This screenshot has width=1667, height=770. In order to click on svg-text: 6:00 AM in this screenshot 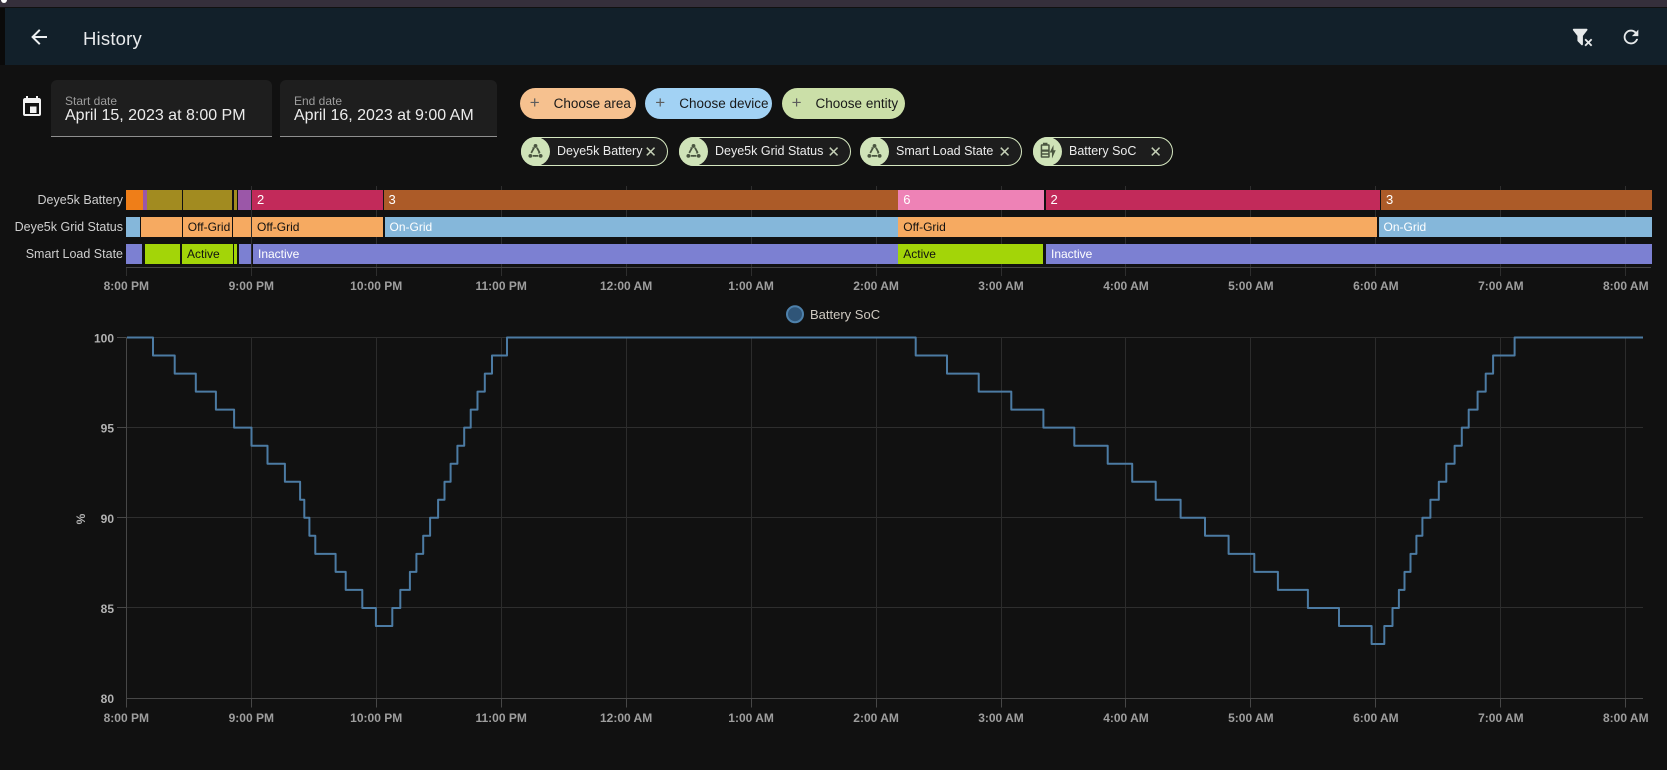, I will do `click(1376, 718)`.